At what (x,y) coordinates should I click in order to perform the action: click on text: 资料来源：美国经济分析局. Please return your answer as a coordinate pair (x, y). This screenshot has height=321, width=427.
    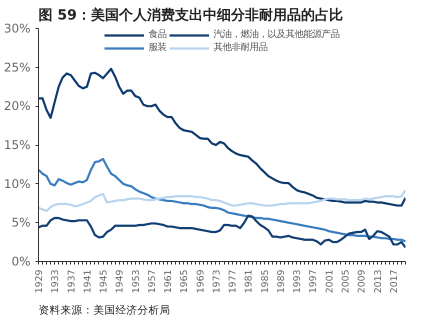
    Looking at the image, I should click on (104, 310).